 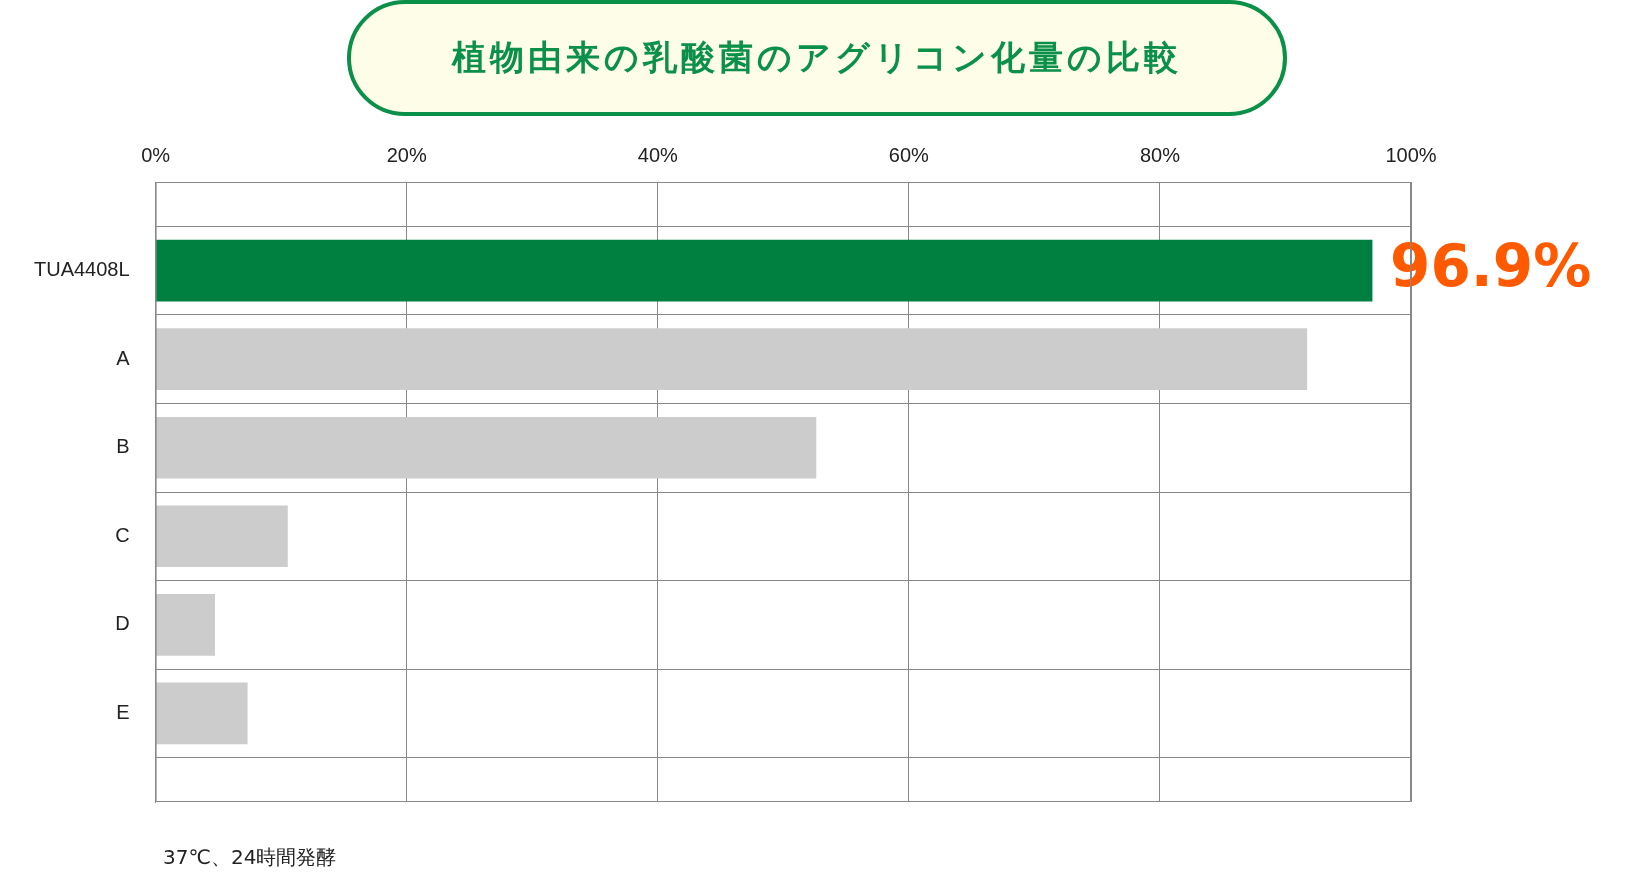 What do you see at coordinates (250, 857) in the screenshot?
I see `text: 37℃、24時間発酵` at bounding box center [250, 857].